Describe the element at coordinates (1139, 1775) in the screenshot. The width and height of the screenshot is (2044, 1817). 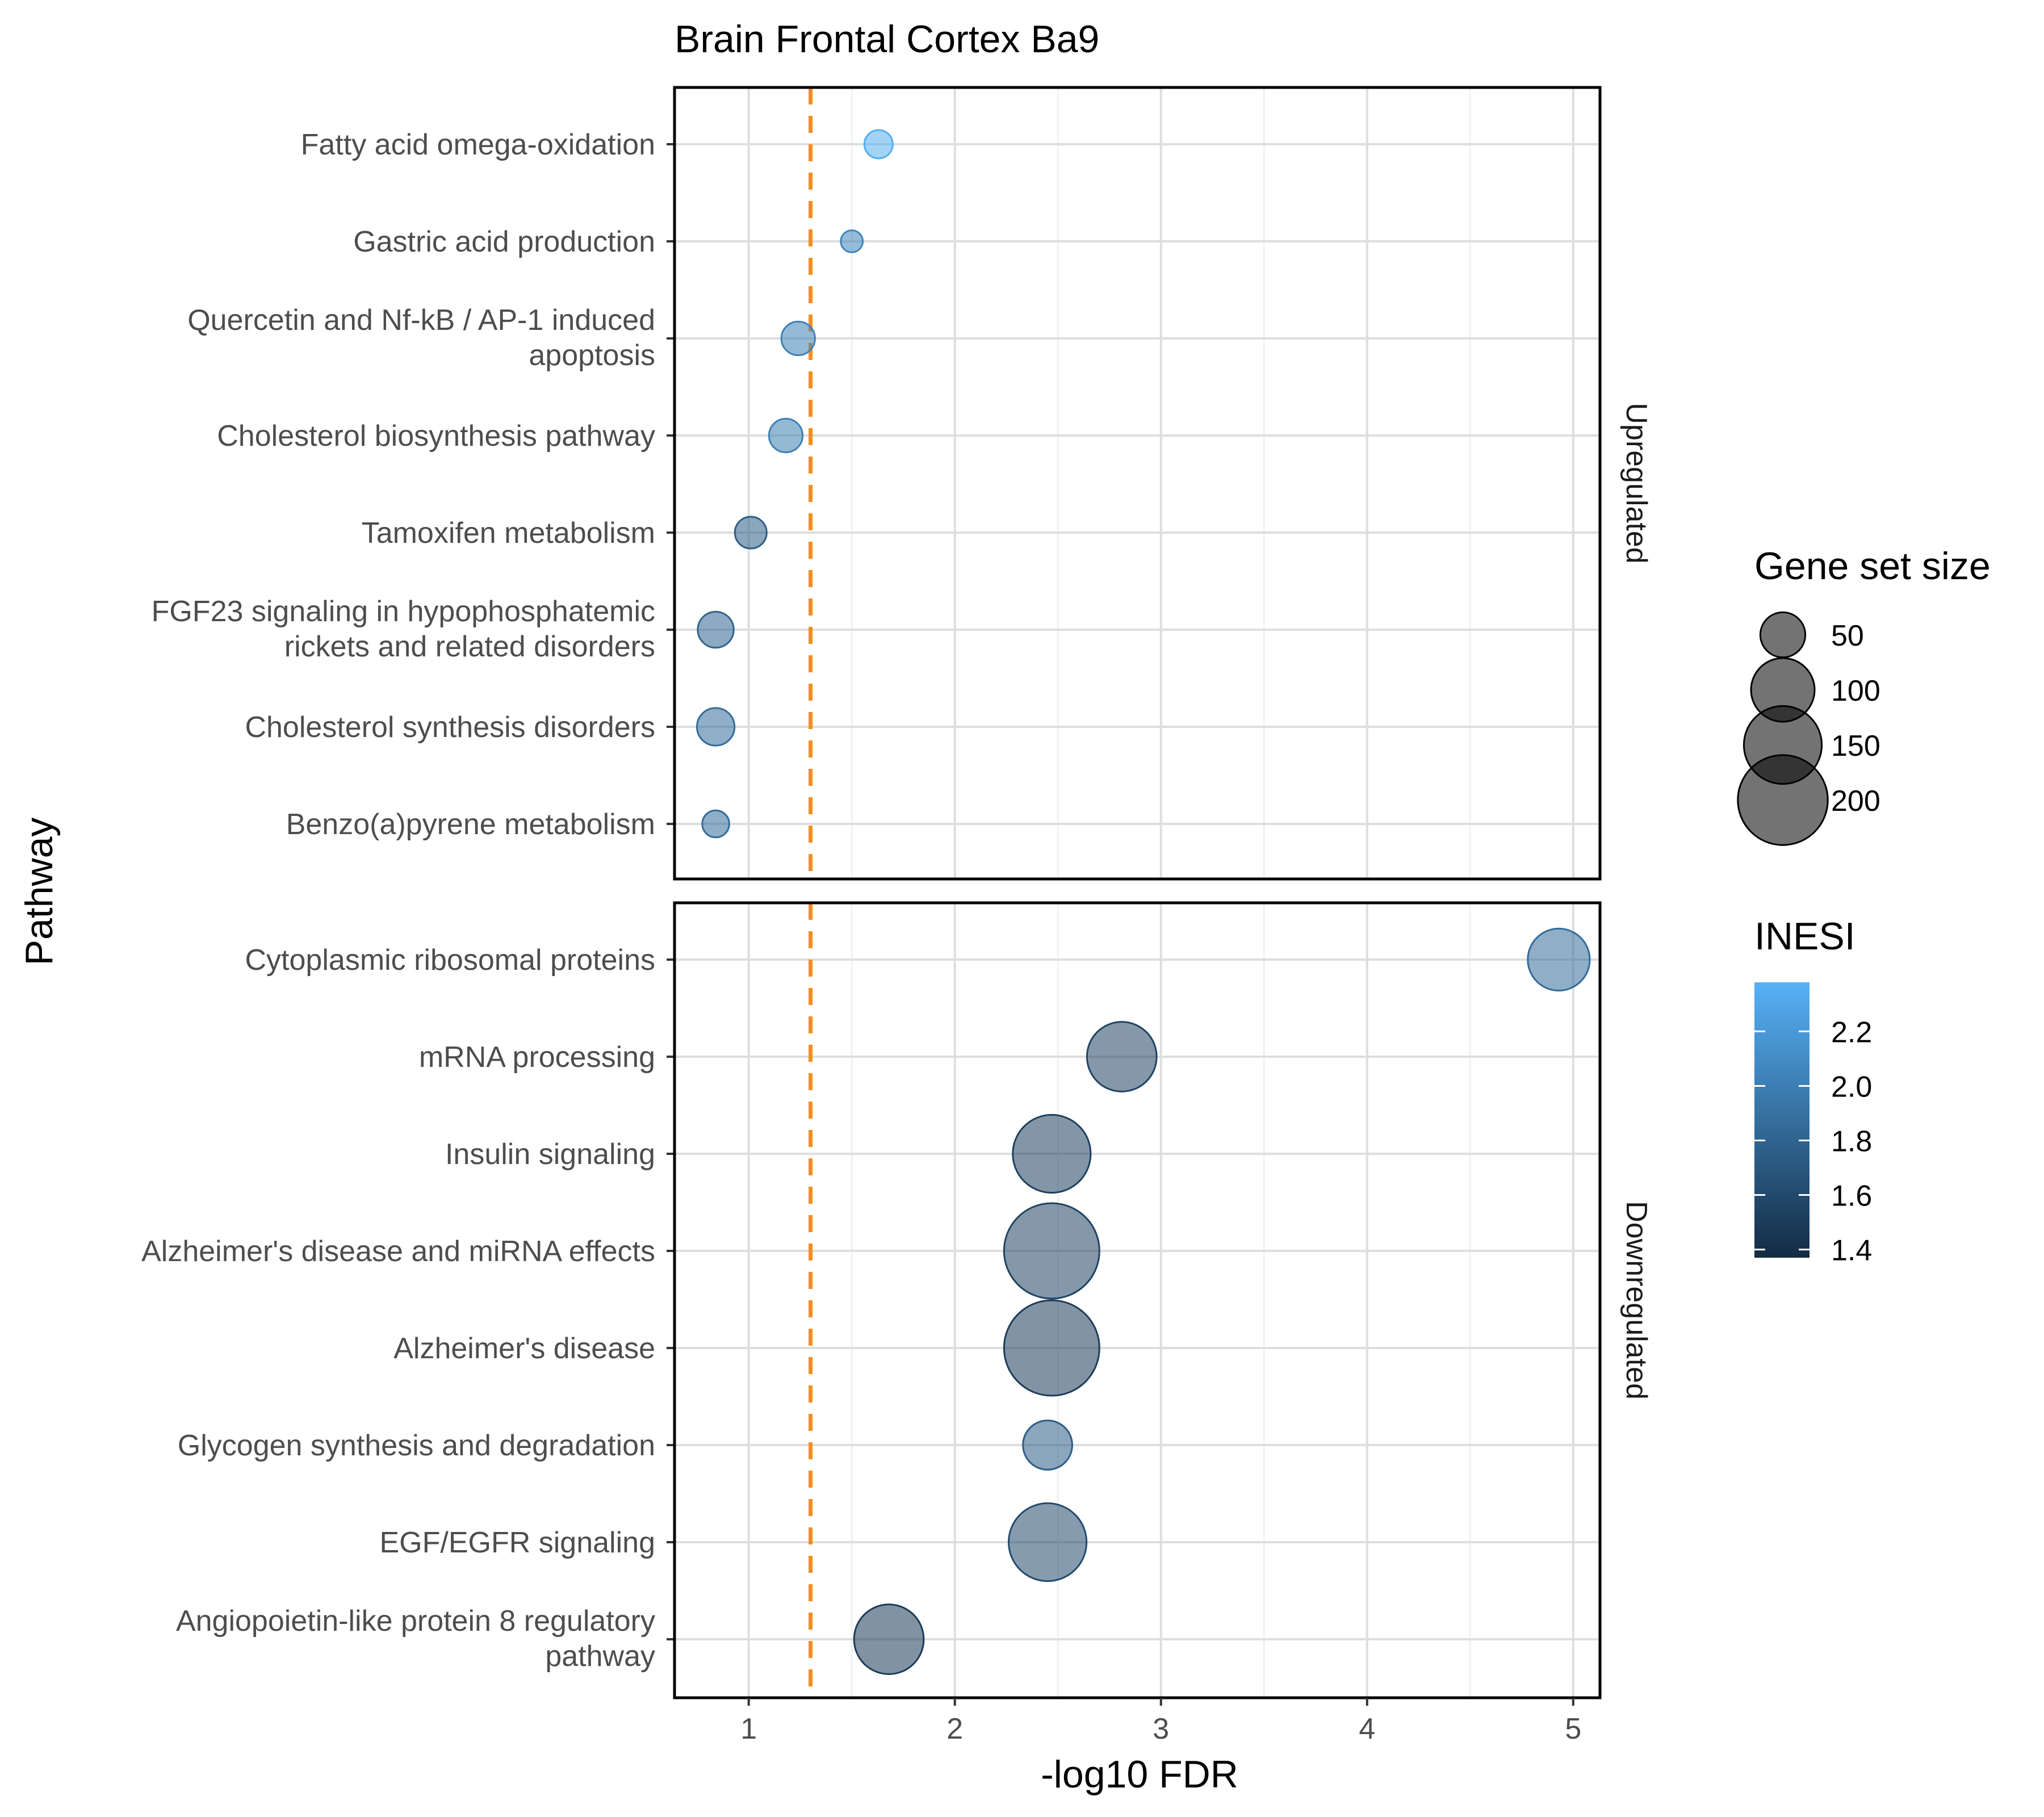
I see `x-axis-label: -log10 FDR` at that location.